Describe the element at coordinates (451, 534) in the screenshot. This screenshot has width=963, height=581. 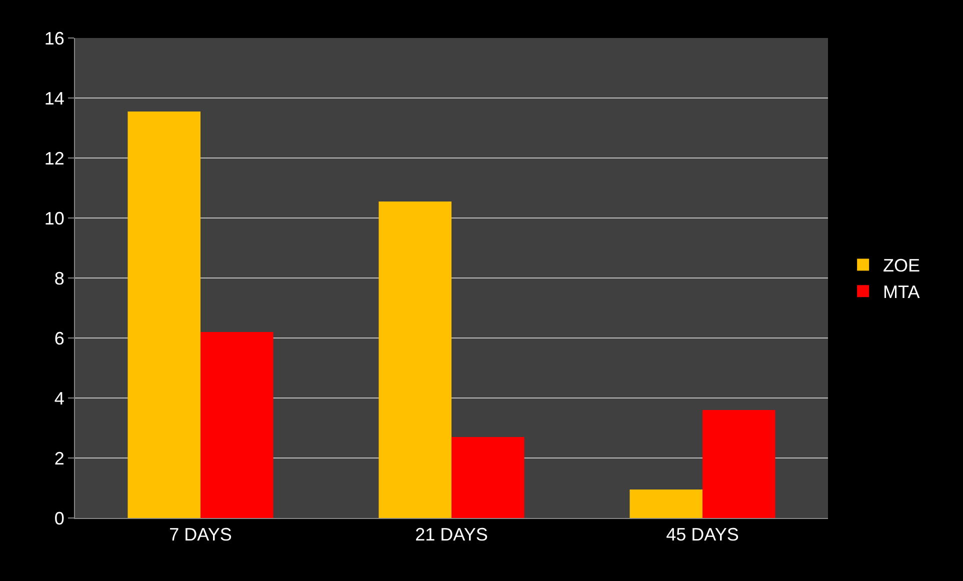
I see `x-tick-label: 21 DAYS` at that location.